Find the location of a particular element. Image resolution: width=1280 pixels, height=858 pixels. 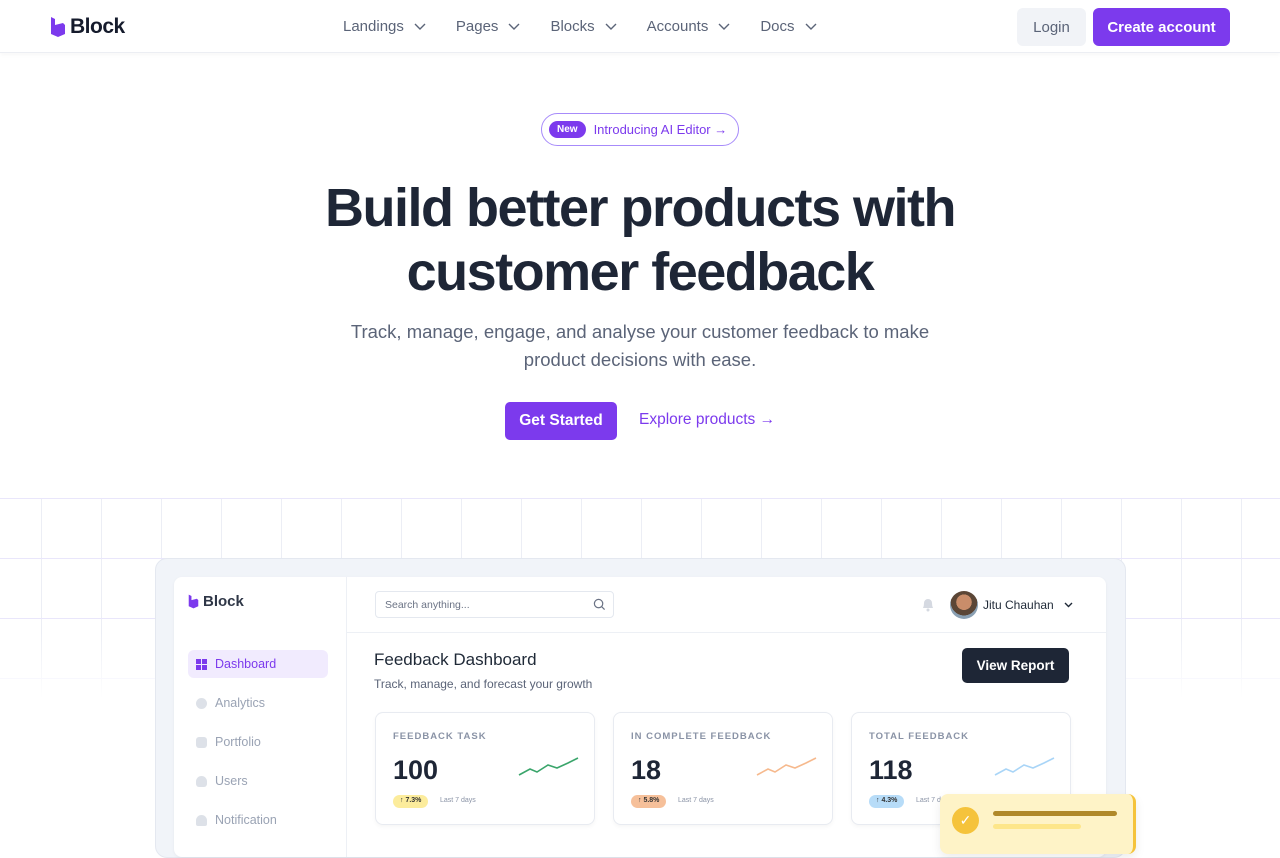

search-icon is located at coordinates (599, 604).